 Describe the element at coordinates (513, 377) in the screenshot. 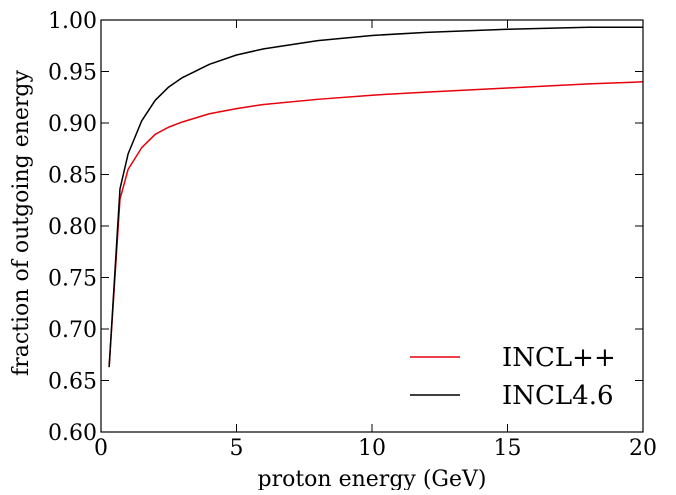

I see `legend: INCL++ INCL4.6` at that location.